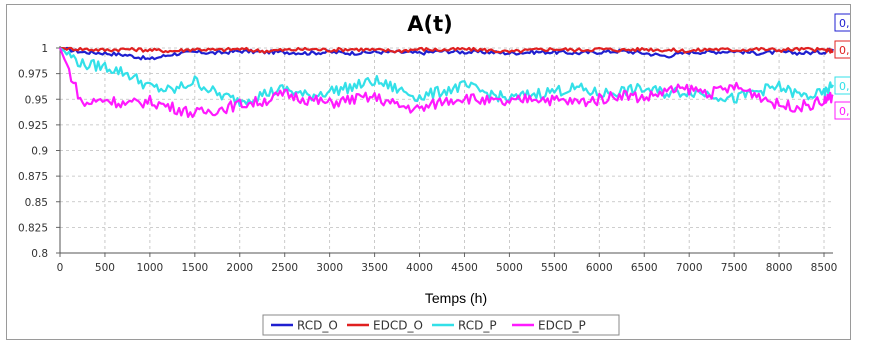 This screenshot has height=340, width=872. I want to click on legend-item-rcd-p: RCD_P, so click(464, 326).